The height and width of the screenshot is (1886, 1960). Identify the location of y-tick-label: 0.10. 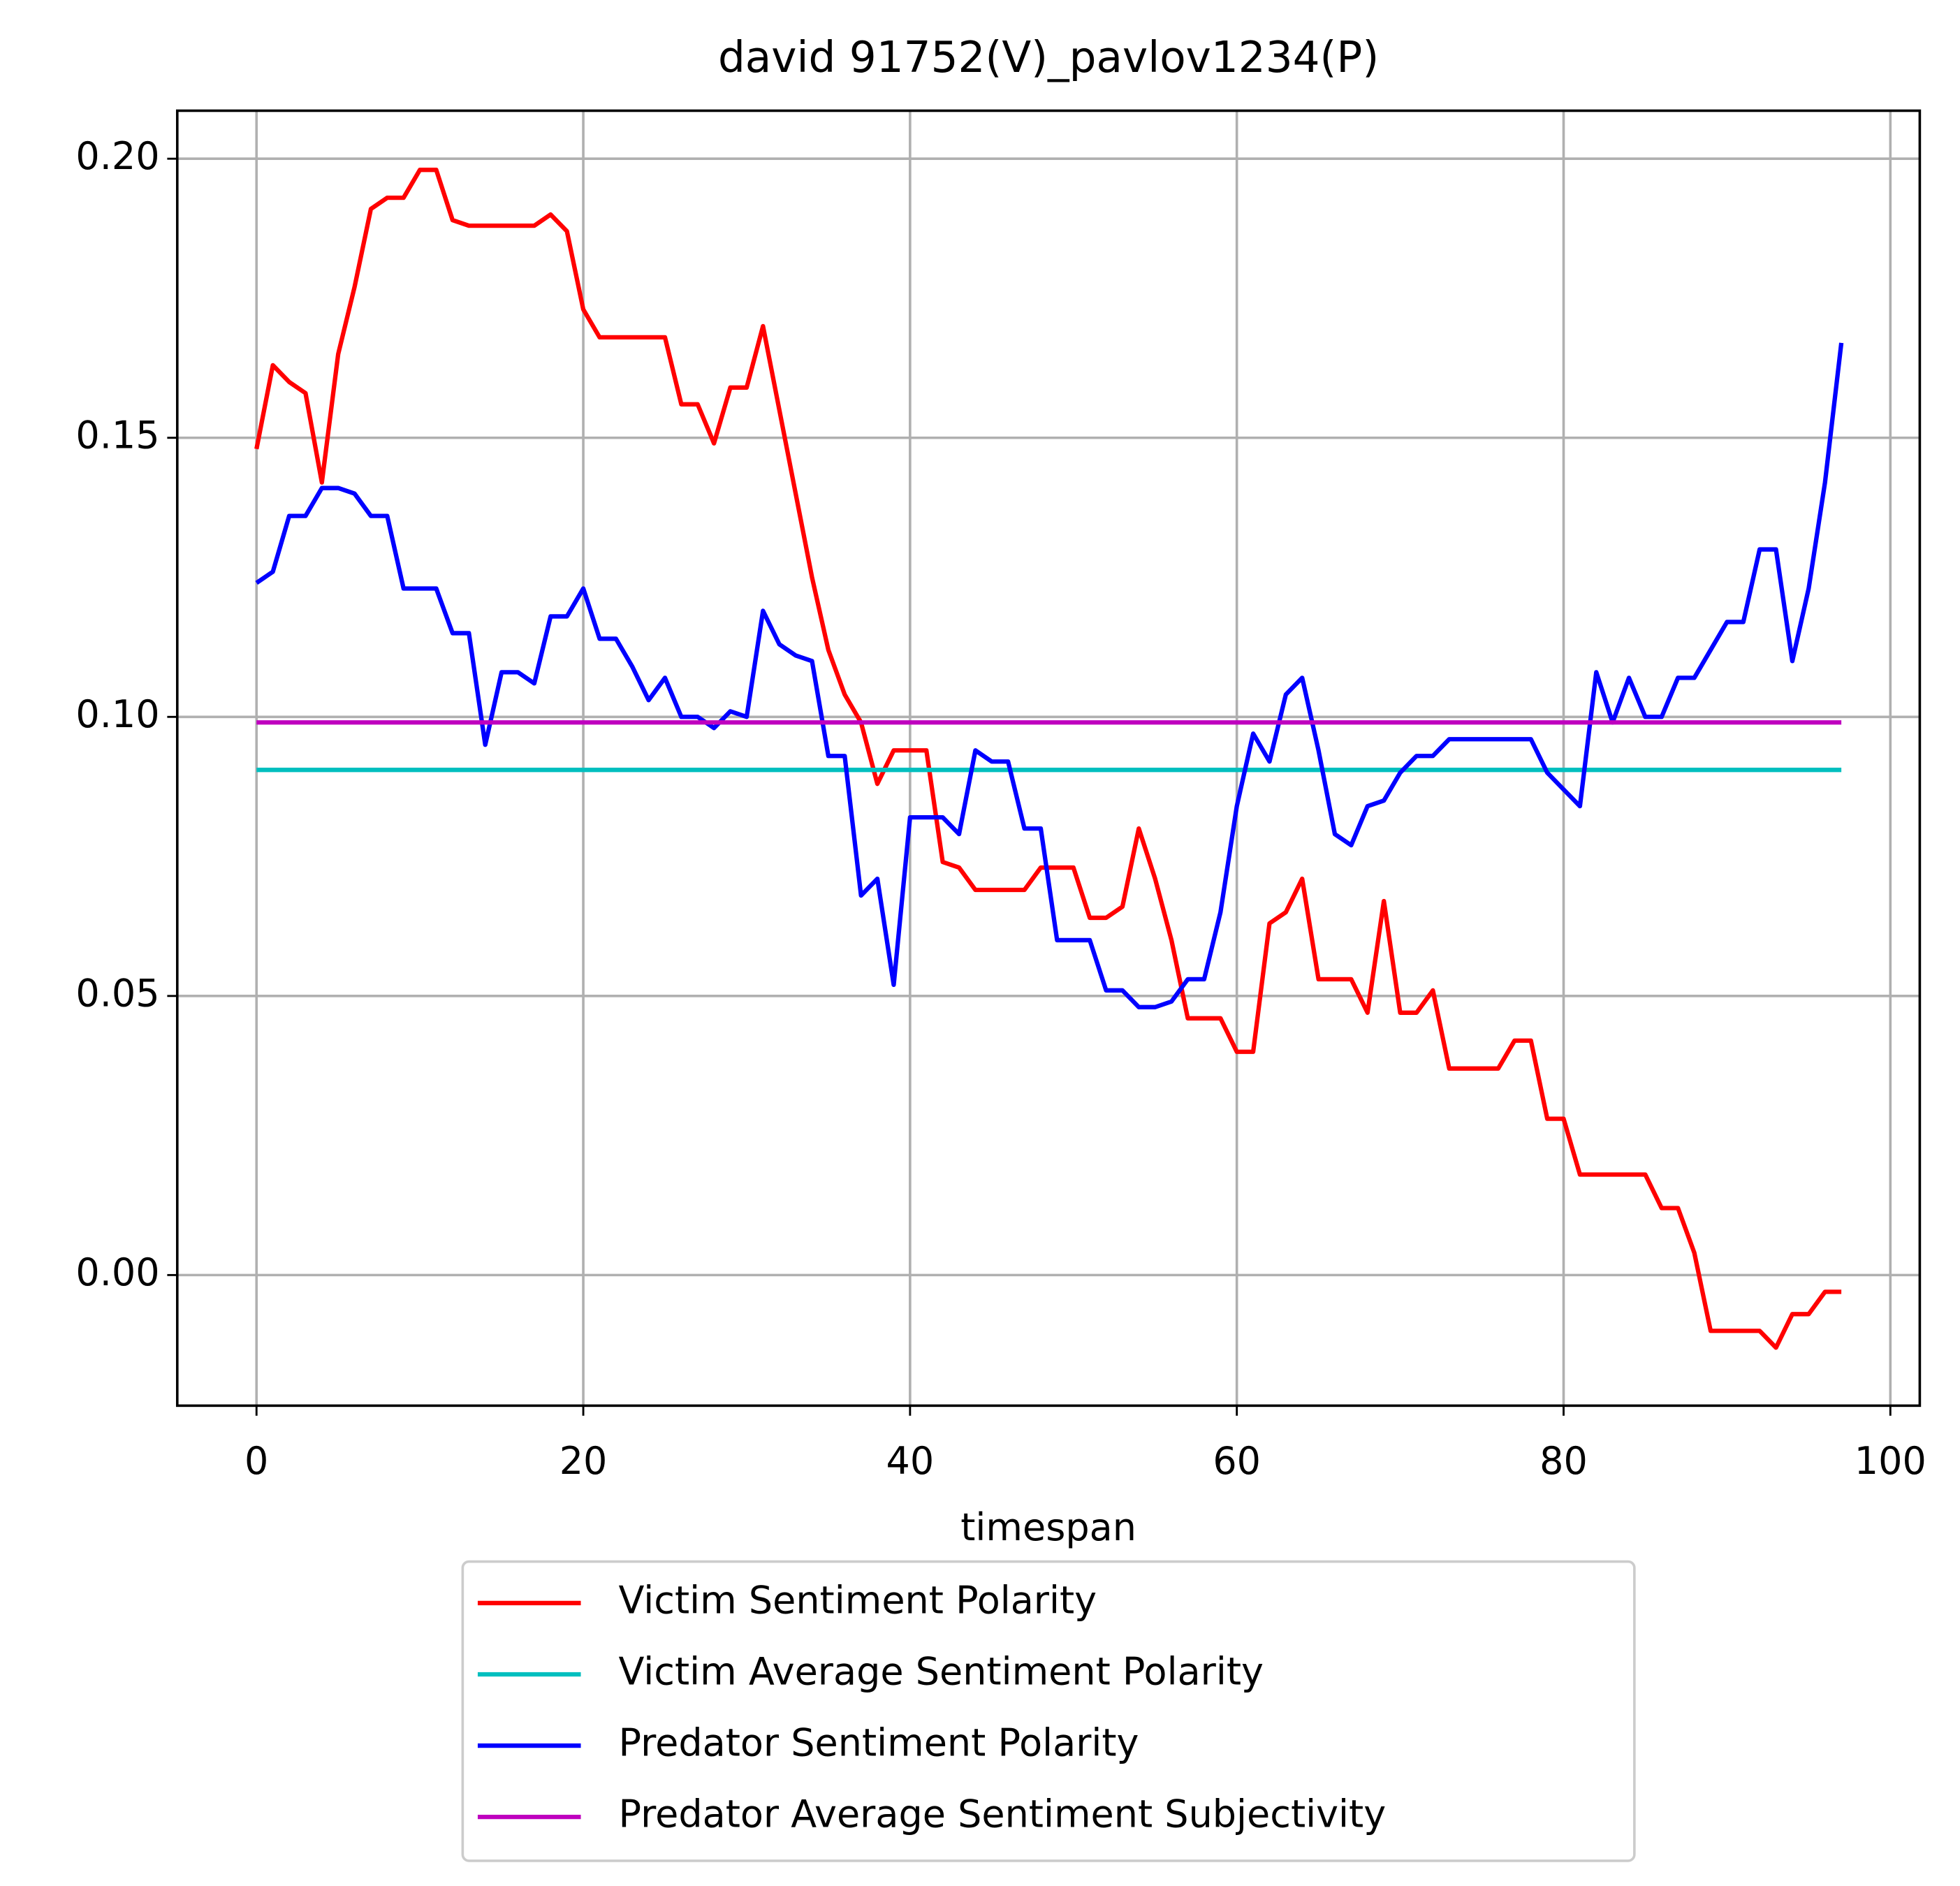
(117, 714).